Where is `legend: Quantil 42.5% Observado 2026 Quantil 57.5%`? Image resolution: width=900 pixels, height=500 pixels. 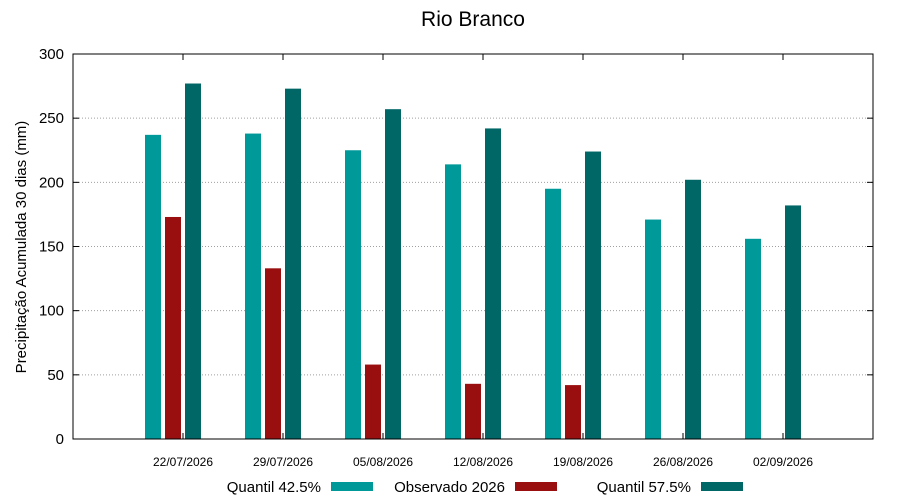 legend: Quantil 42.5% Observado 2026 Quantil 57.5% is located at coordinates (485, 487).